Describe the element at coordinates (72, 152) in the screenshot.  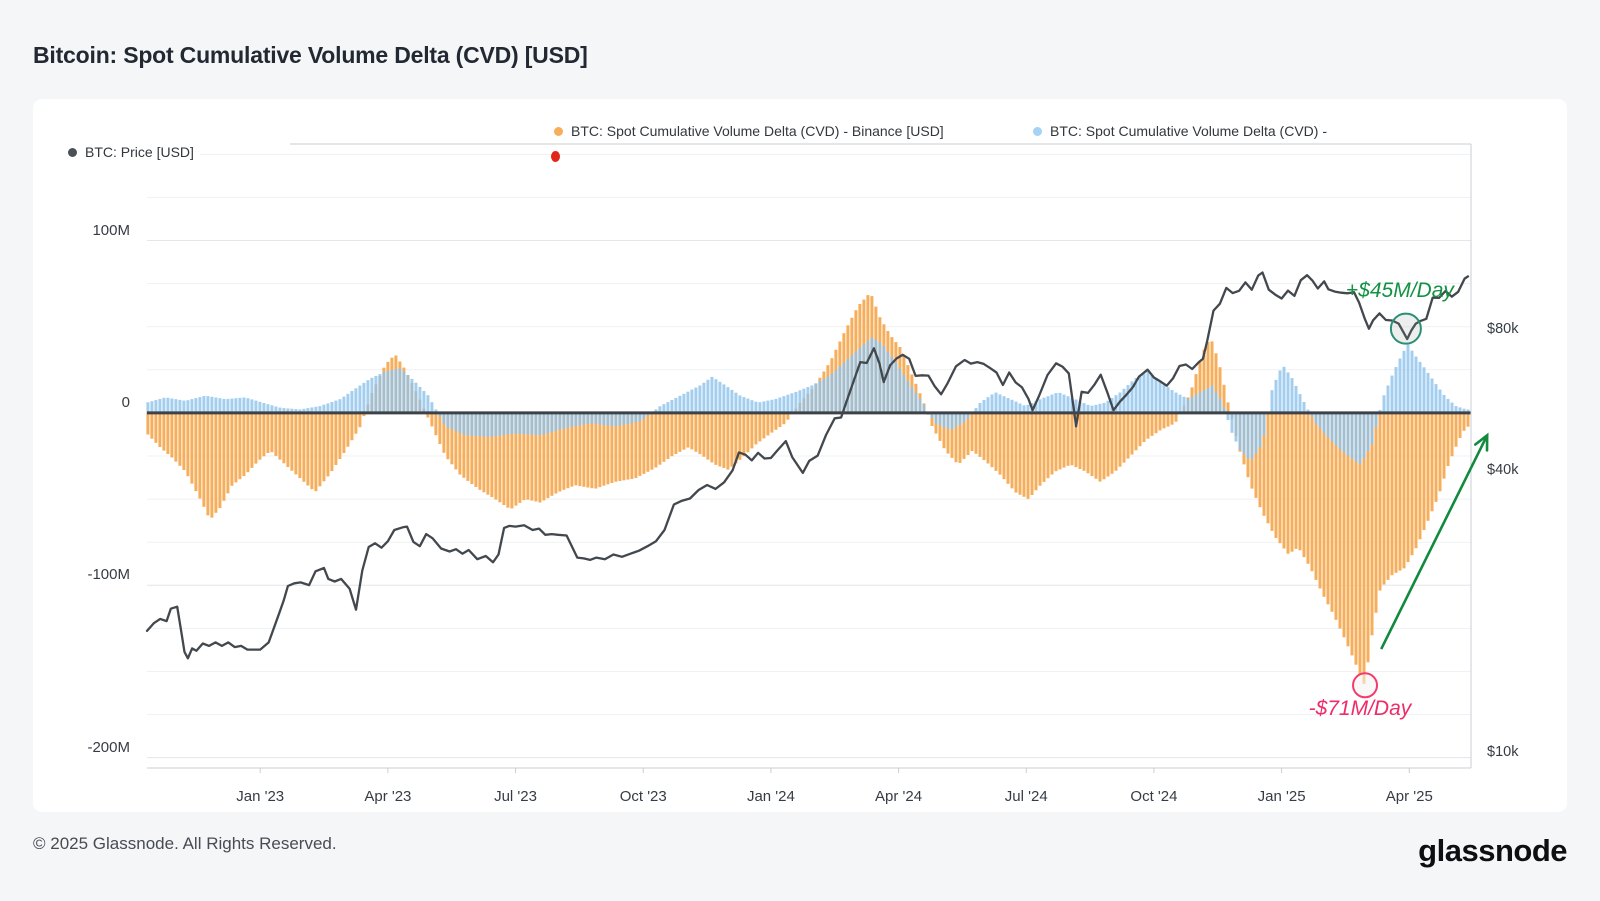
I see `legend-dot-price-icon` at that location.